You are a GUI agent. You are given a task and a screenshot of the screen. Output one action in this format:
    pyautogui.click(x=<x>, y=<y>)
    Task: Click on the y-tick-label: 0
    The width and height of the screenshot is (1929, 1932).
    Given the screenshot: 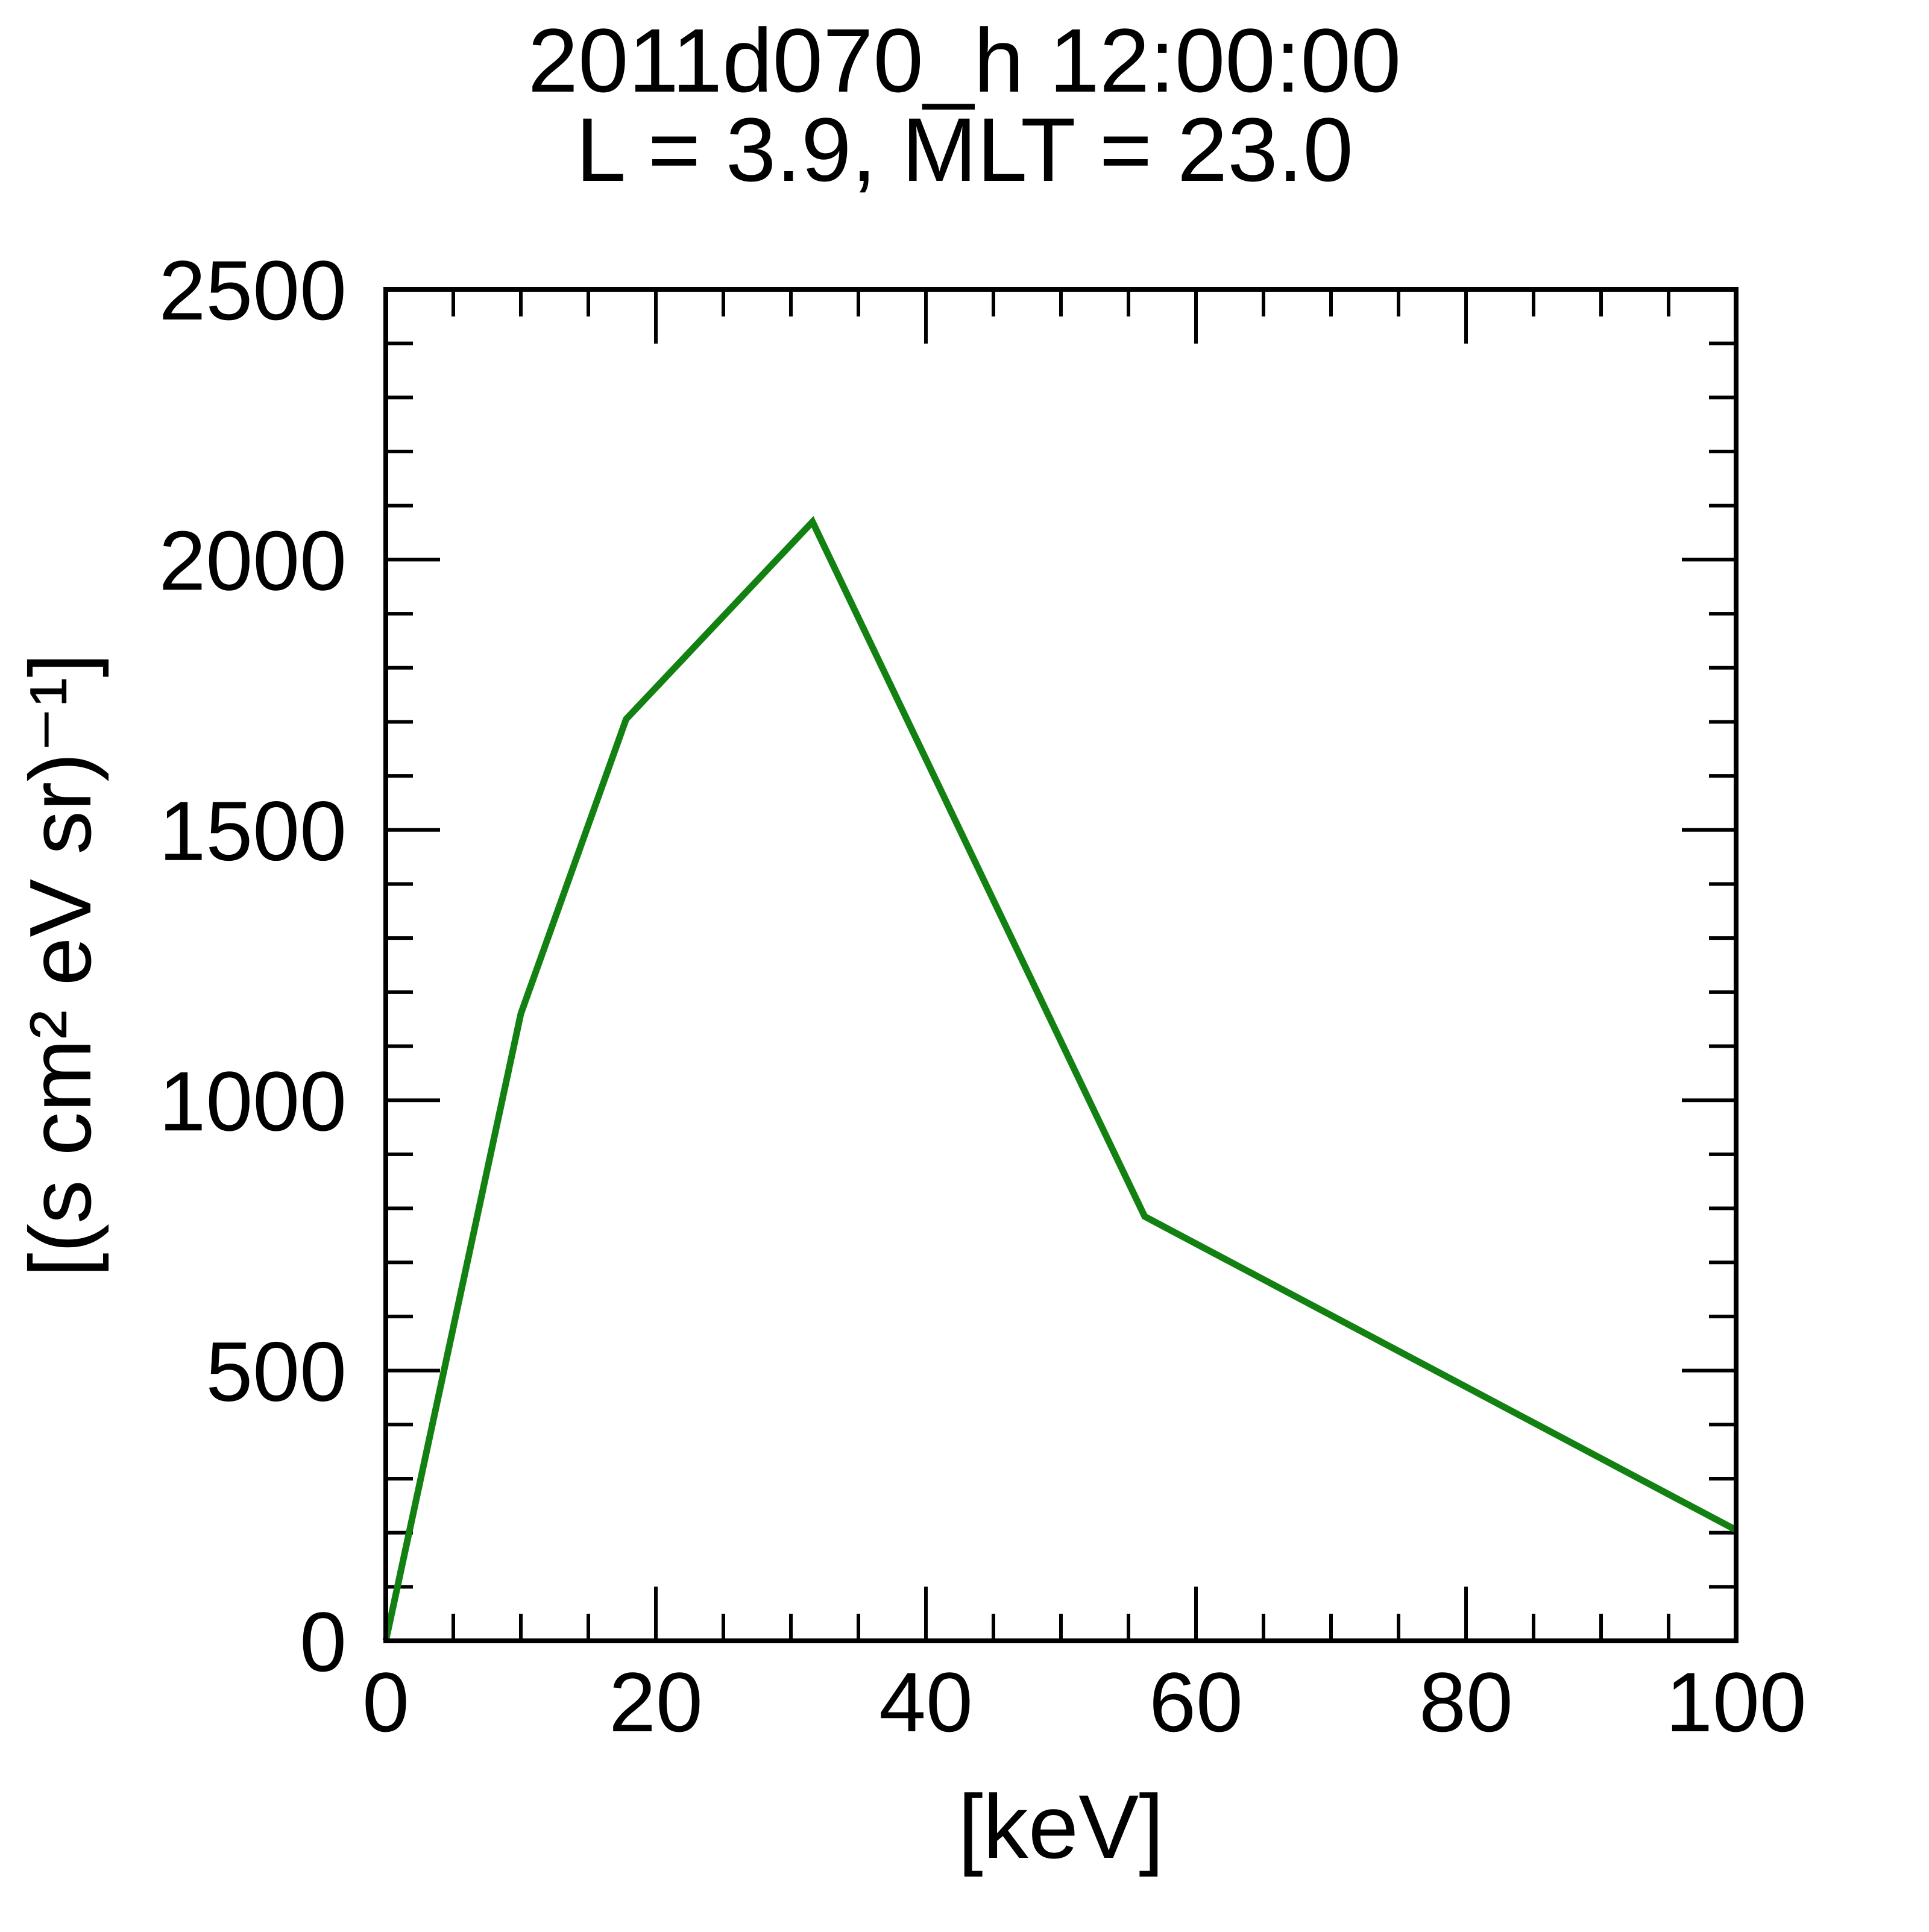 What is the action you would take?
    pyautogui.click(x=323, y=1641)
    